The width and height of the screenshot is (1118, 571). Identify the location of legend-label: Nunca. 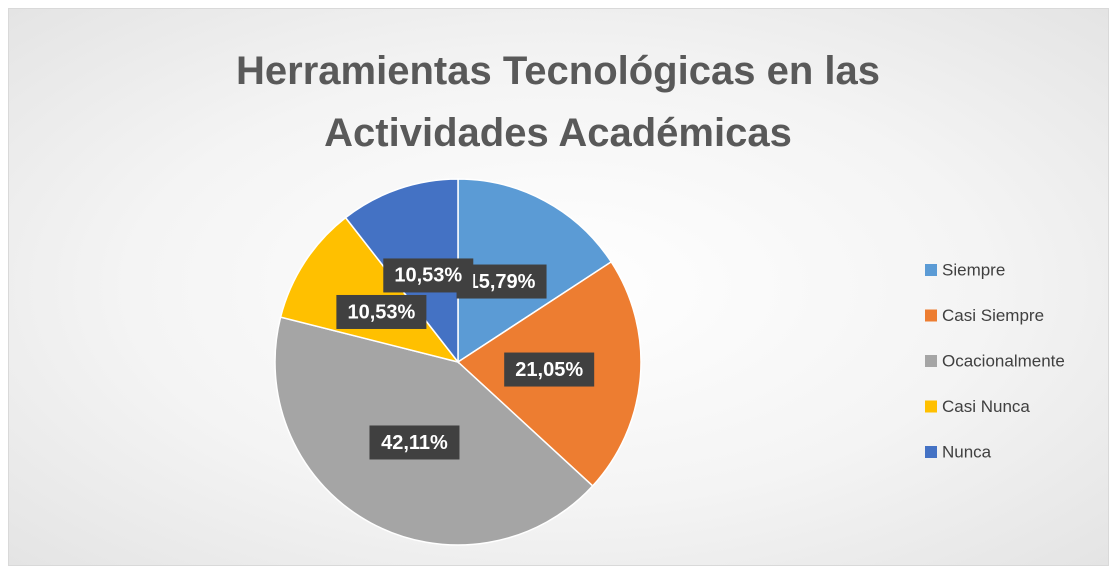
(967, 451).